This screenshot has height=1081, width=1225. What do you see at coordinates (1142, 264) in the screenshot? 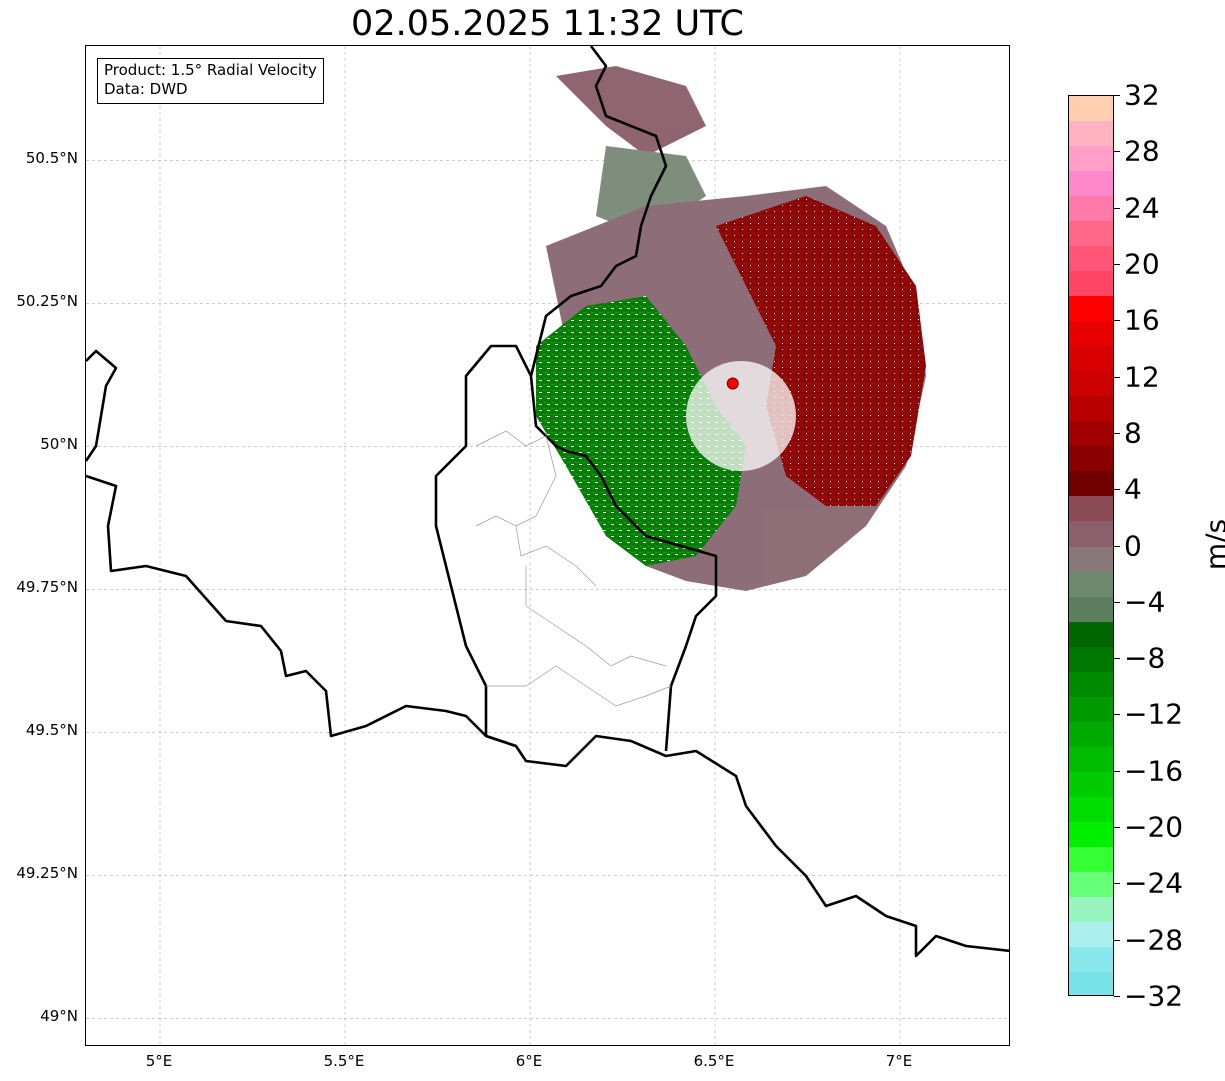
I see `colorbar-tick-label: 20` at bounding box center [1142, 264].